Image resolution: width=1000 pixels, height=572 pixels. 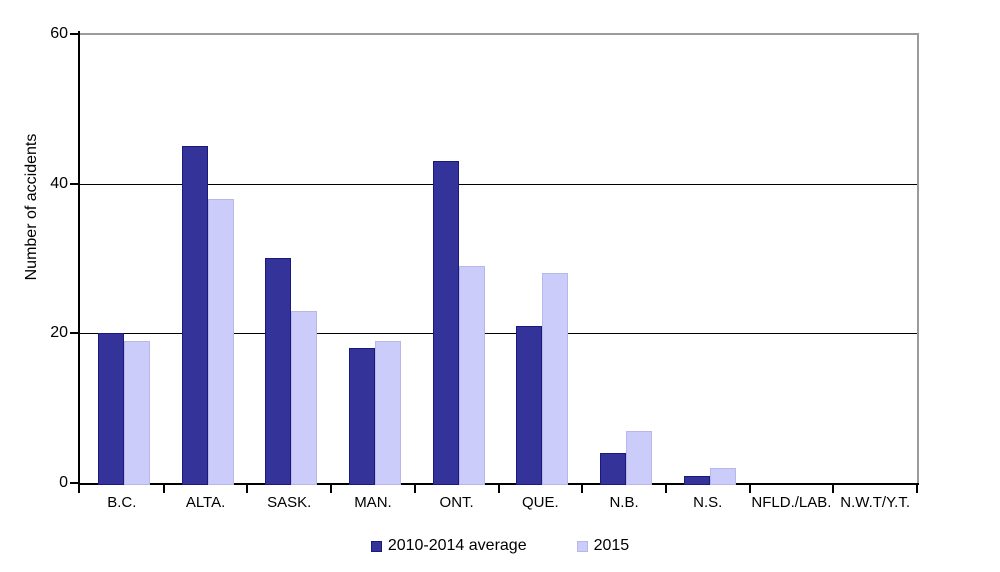 I want to click on bar-avg-man, so click(x=361, y=416).